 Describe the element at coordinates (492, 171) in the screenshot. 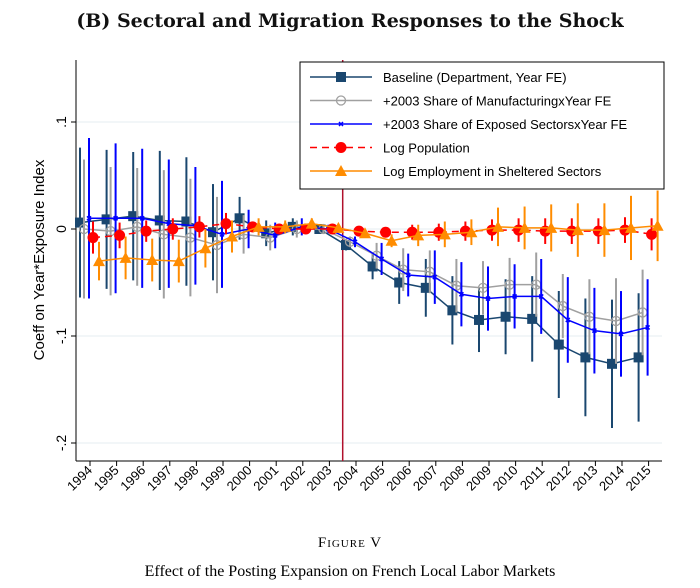

I see `legend-label: Log Employment in Sheltered Sectors` at that location.